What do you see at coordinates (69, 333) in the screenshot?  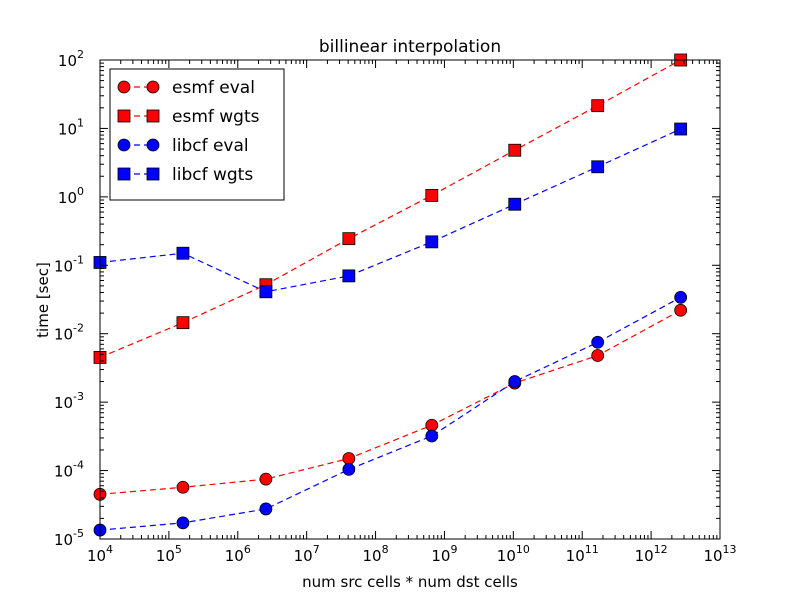 I see `y-tick-label: 10⁻²` at bounding box center [69, 333].